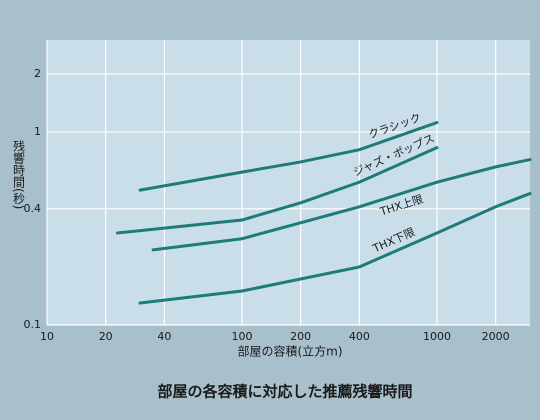  Describe the element at coordinates (37, 73) in the screenshot. I see `y-tick-label: 2` at that location.